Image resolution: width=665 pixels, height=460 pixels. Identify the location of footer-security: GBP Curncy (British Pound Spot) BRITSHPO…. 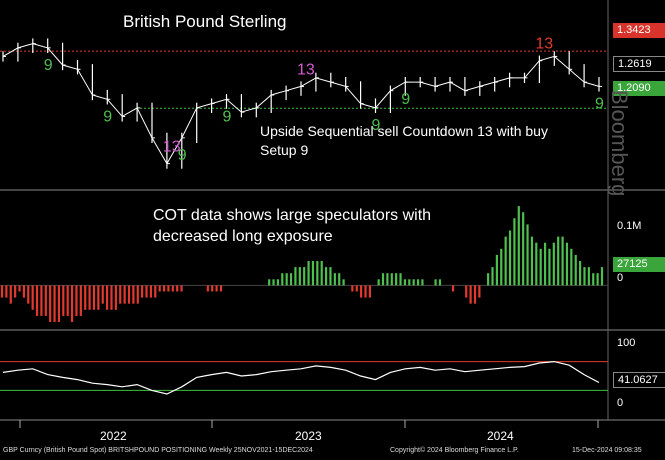
(158, 450).